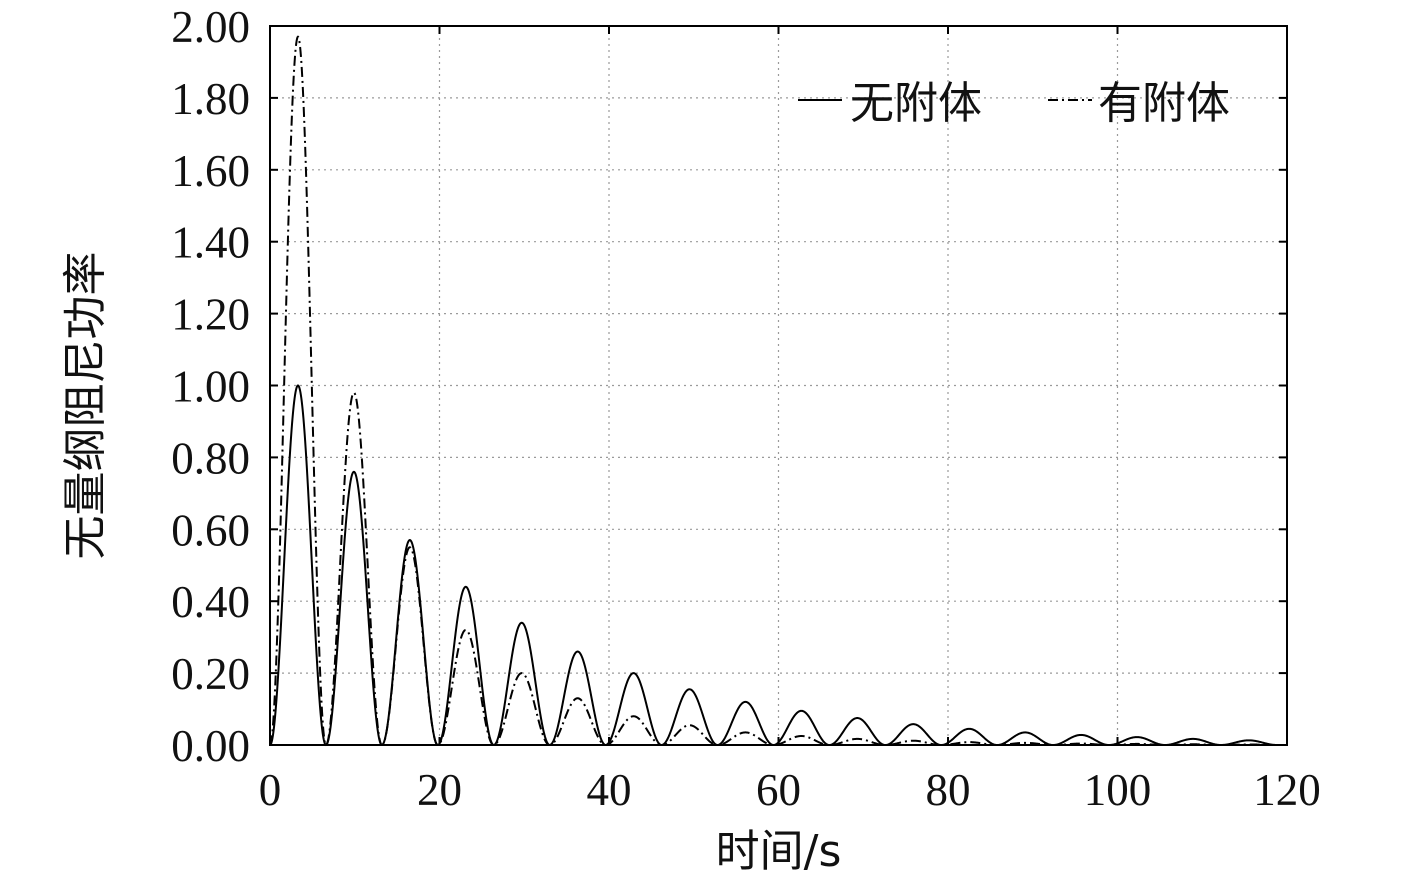  What do you see at coordinates (210, 99) in the screenshot?
I see `y-tick-label: 1.80` at bounding box center [210, 99].